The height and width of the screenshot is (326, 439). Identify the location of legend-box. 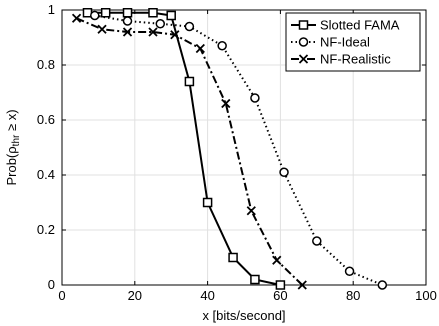
(353, 42).